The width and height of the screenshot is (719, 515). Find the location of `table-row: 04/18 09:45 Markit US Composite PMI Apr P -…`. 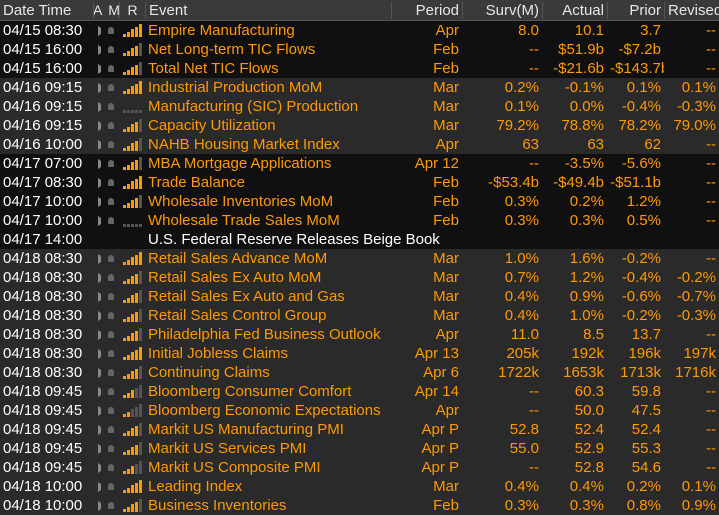

table-row: 04/18 09:45 Markit US Composite PMI Apr P -… is located at coordinates (359, 467).